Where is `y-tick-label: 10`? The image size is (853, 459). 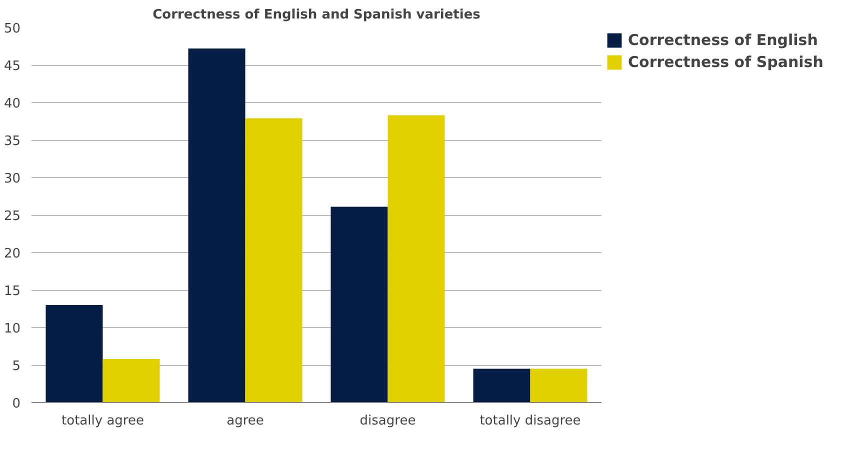 y-tick-label: 10 is located at coordinates (12, 329).